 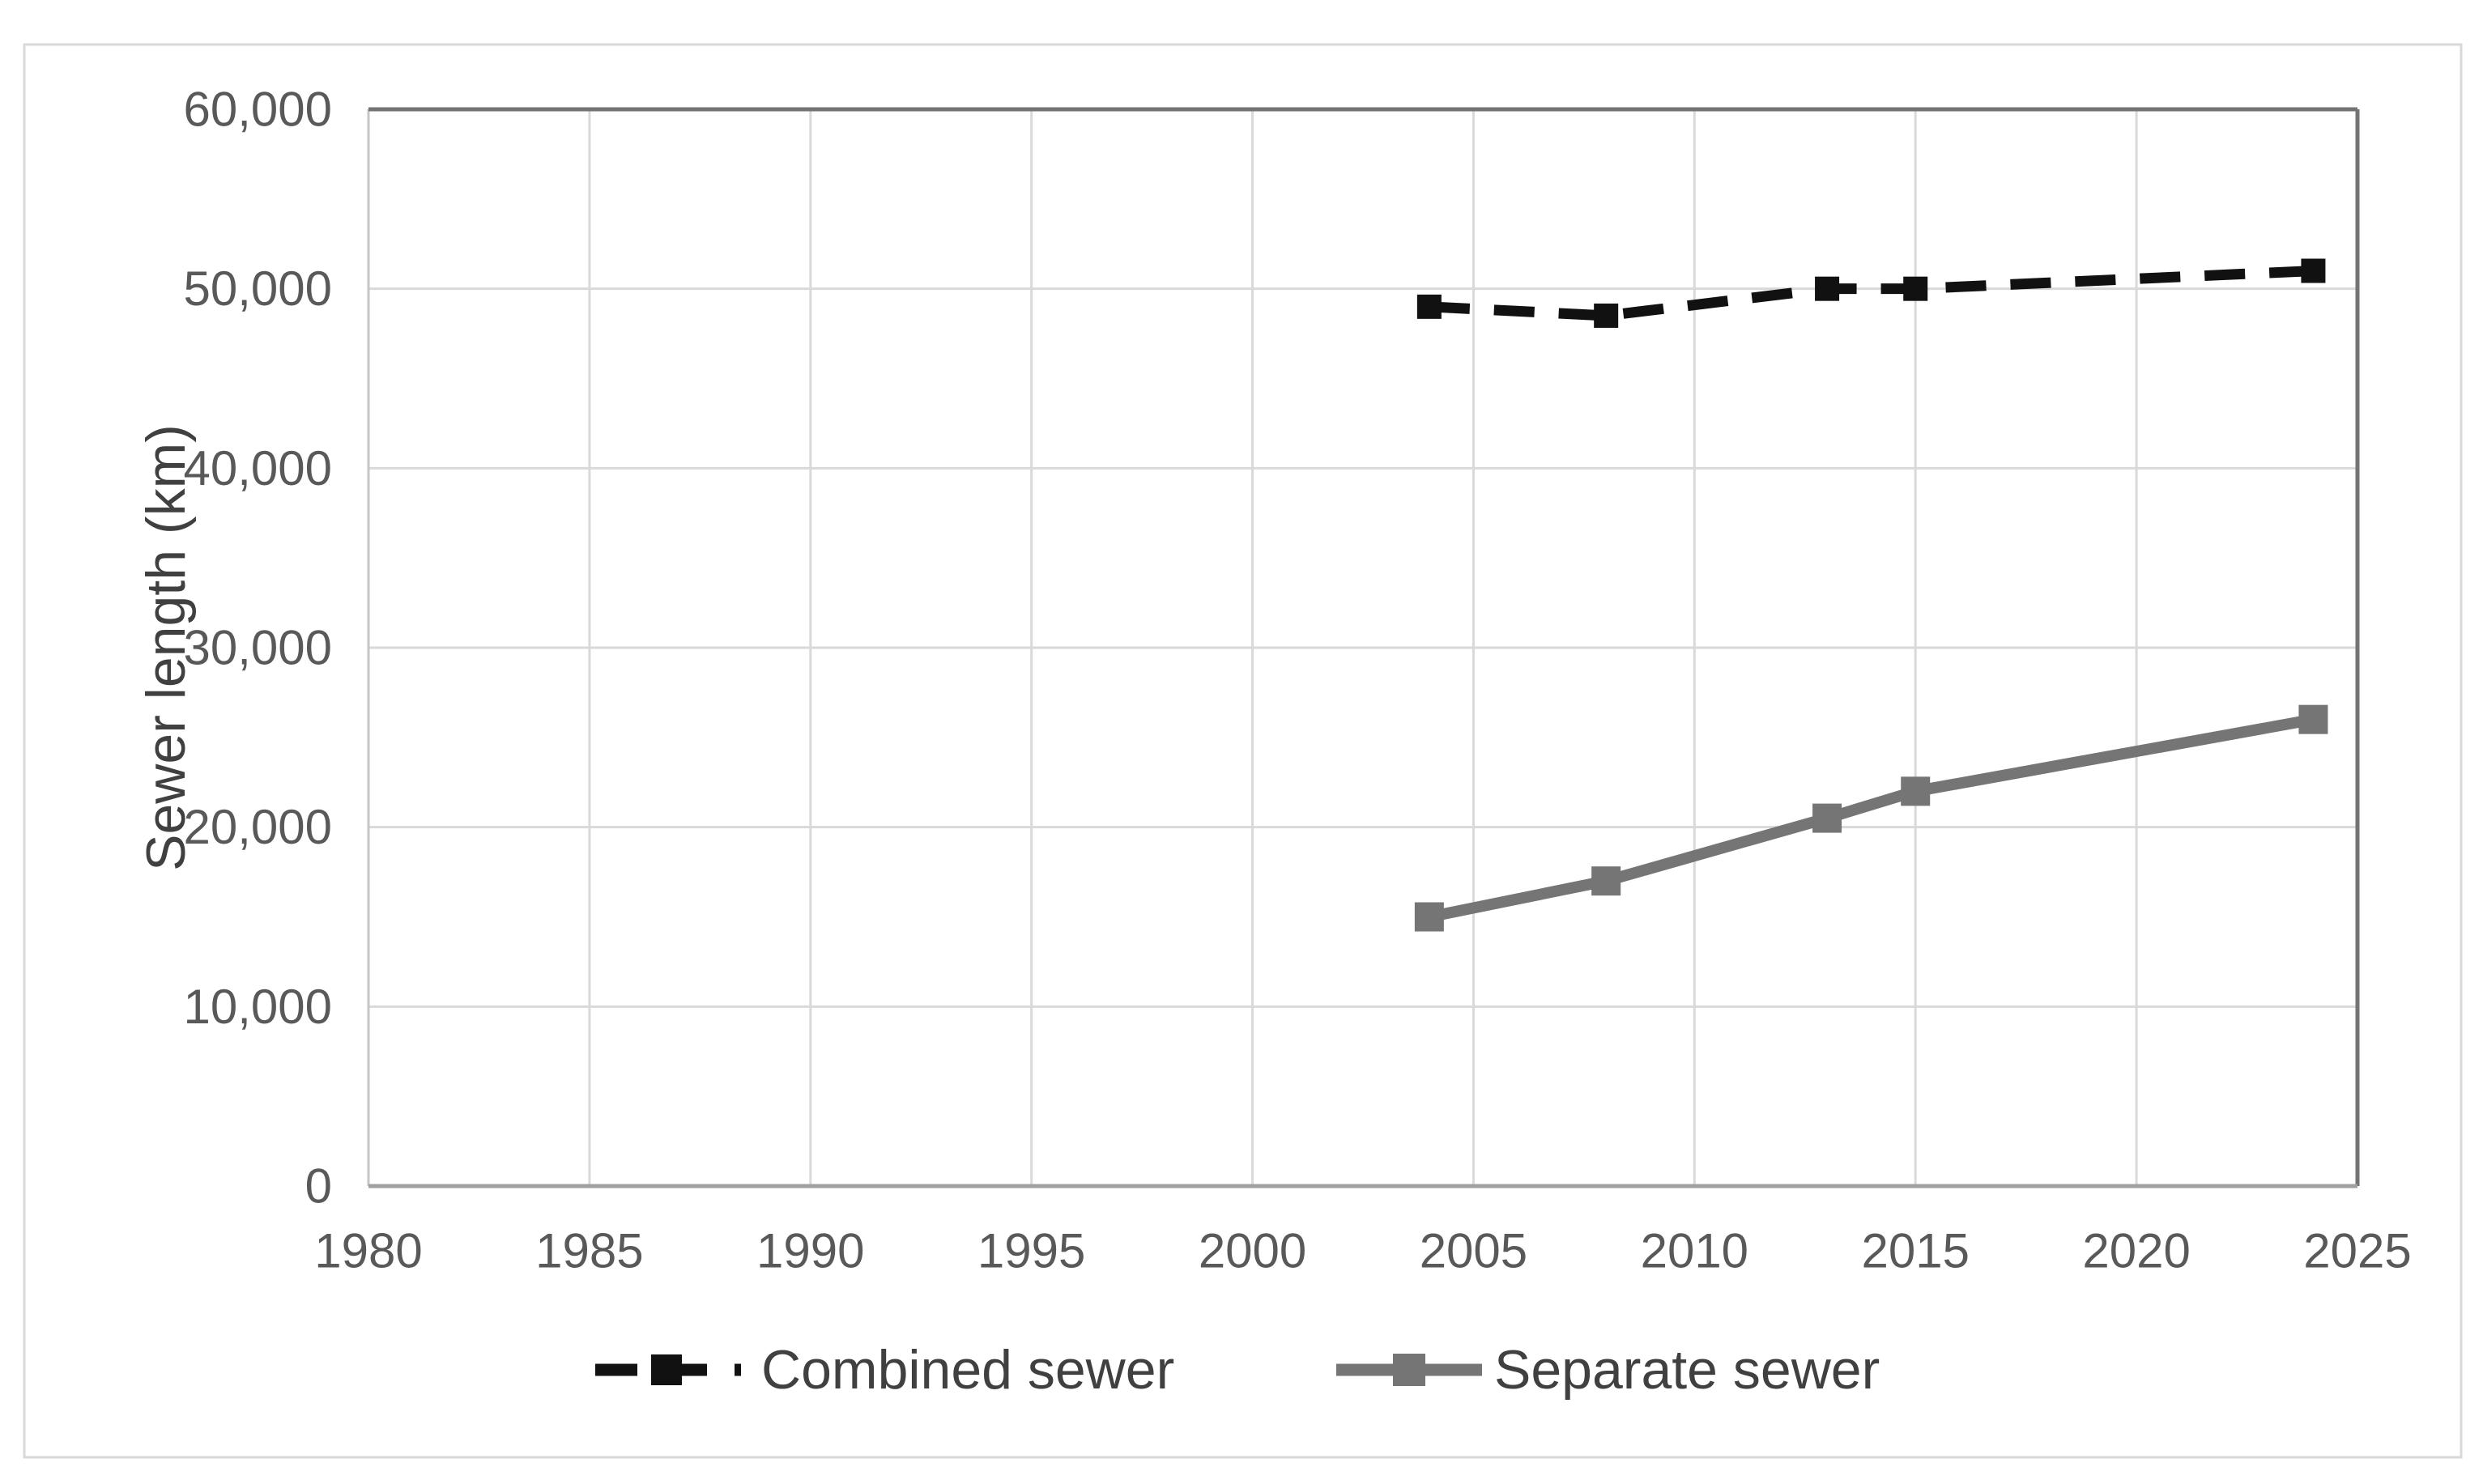 What do you see at coordinates (319, 1186) in the screenshot?
I see `y-tick-label: 0` at bounding box center [319, 1186].